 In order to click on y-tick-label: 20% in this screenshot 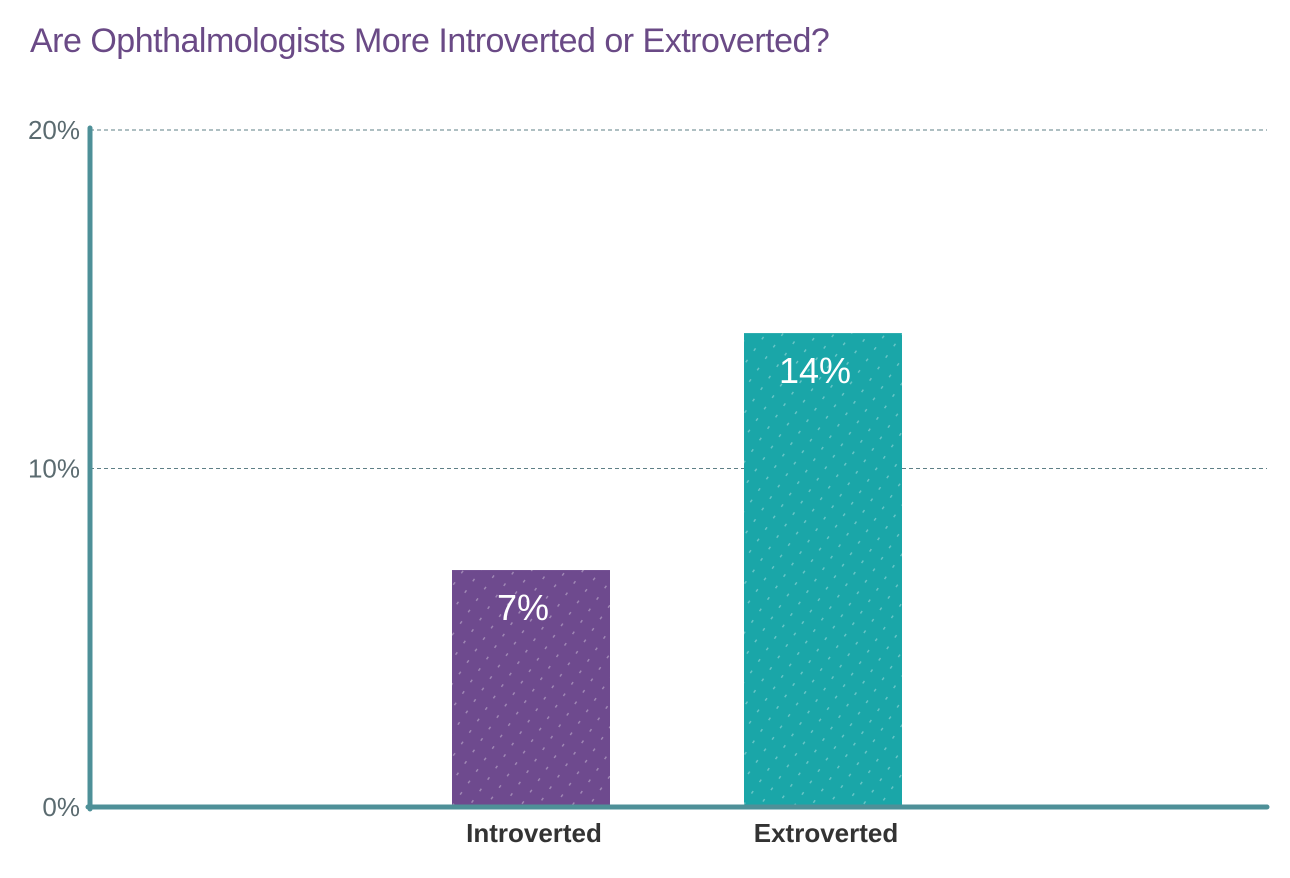, I will do `click(54, 130)`.